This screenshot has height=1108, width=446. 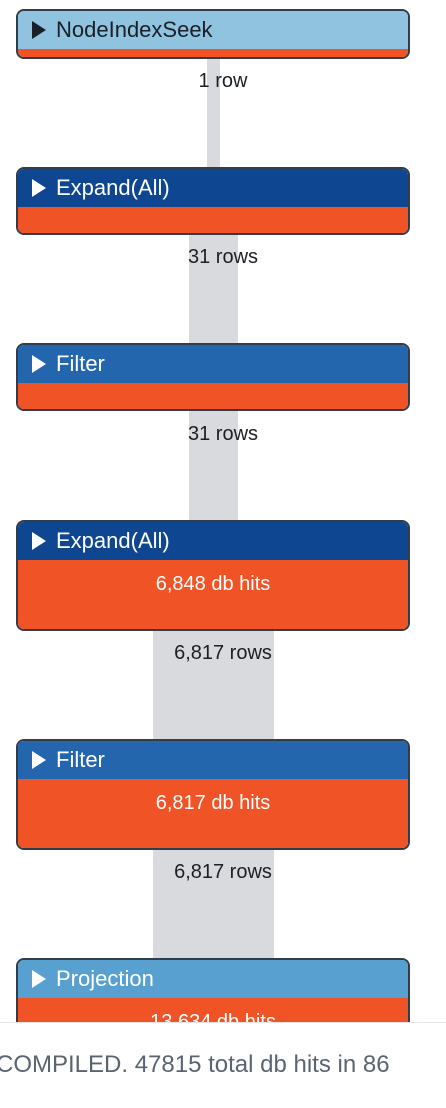 I want to click on operator-filter: Filter, so click(x=213, y=377).